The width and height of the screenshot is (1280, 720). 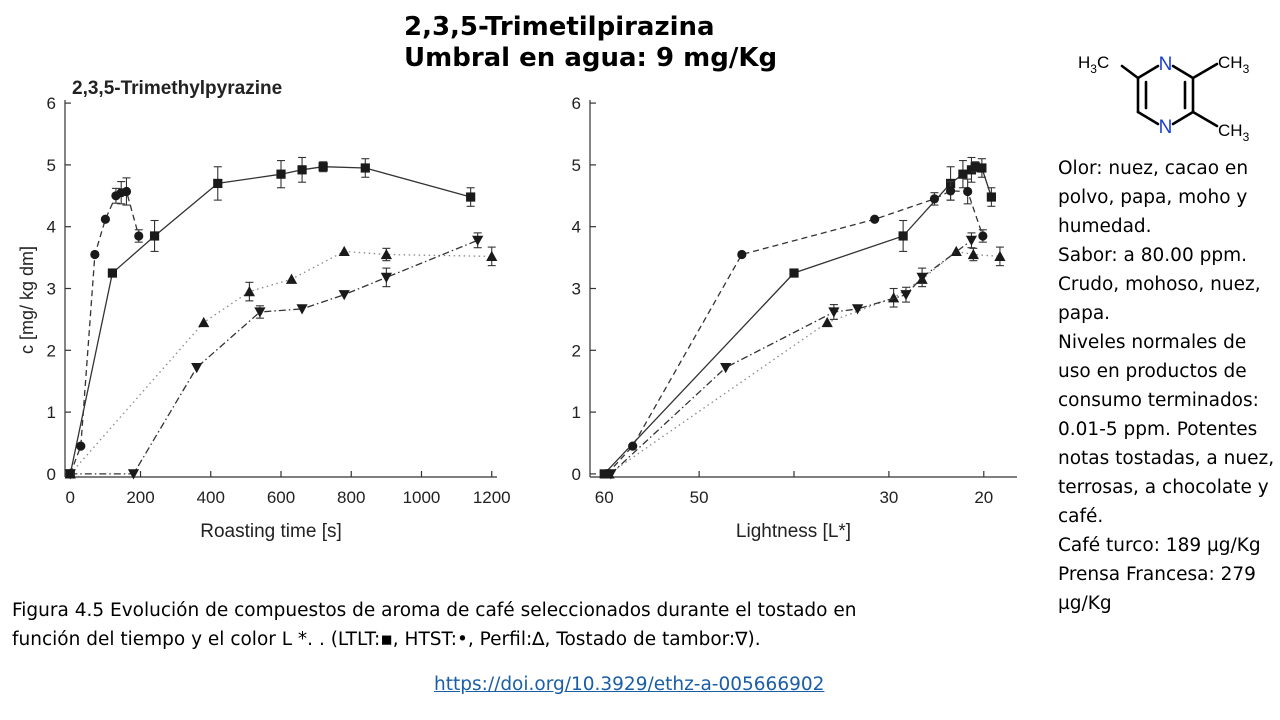 I want to click on methyl-right-bottom-label: CH3, so click(x=1234, y=132).